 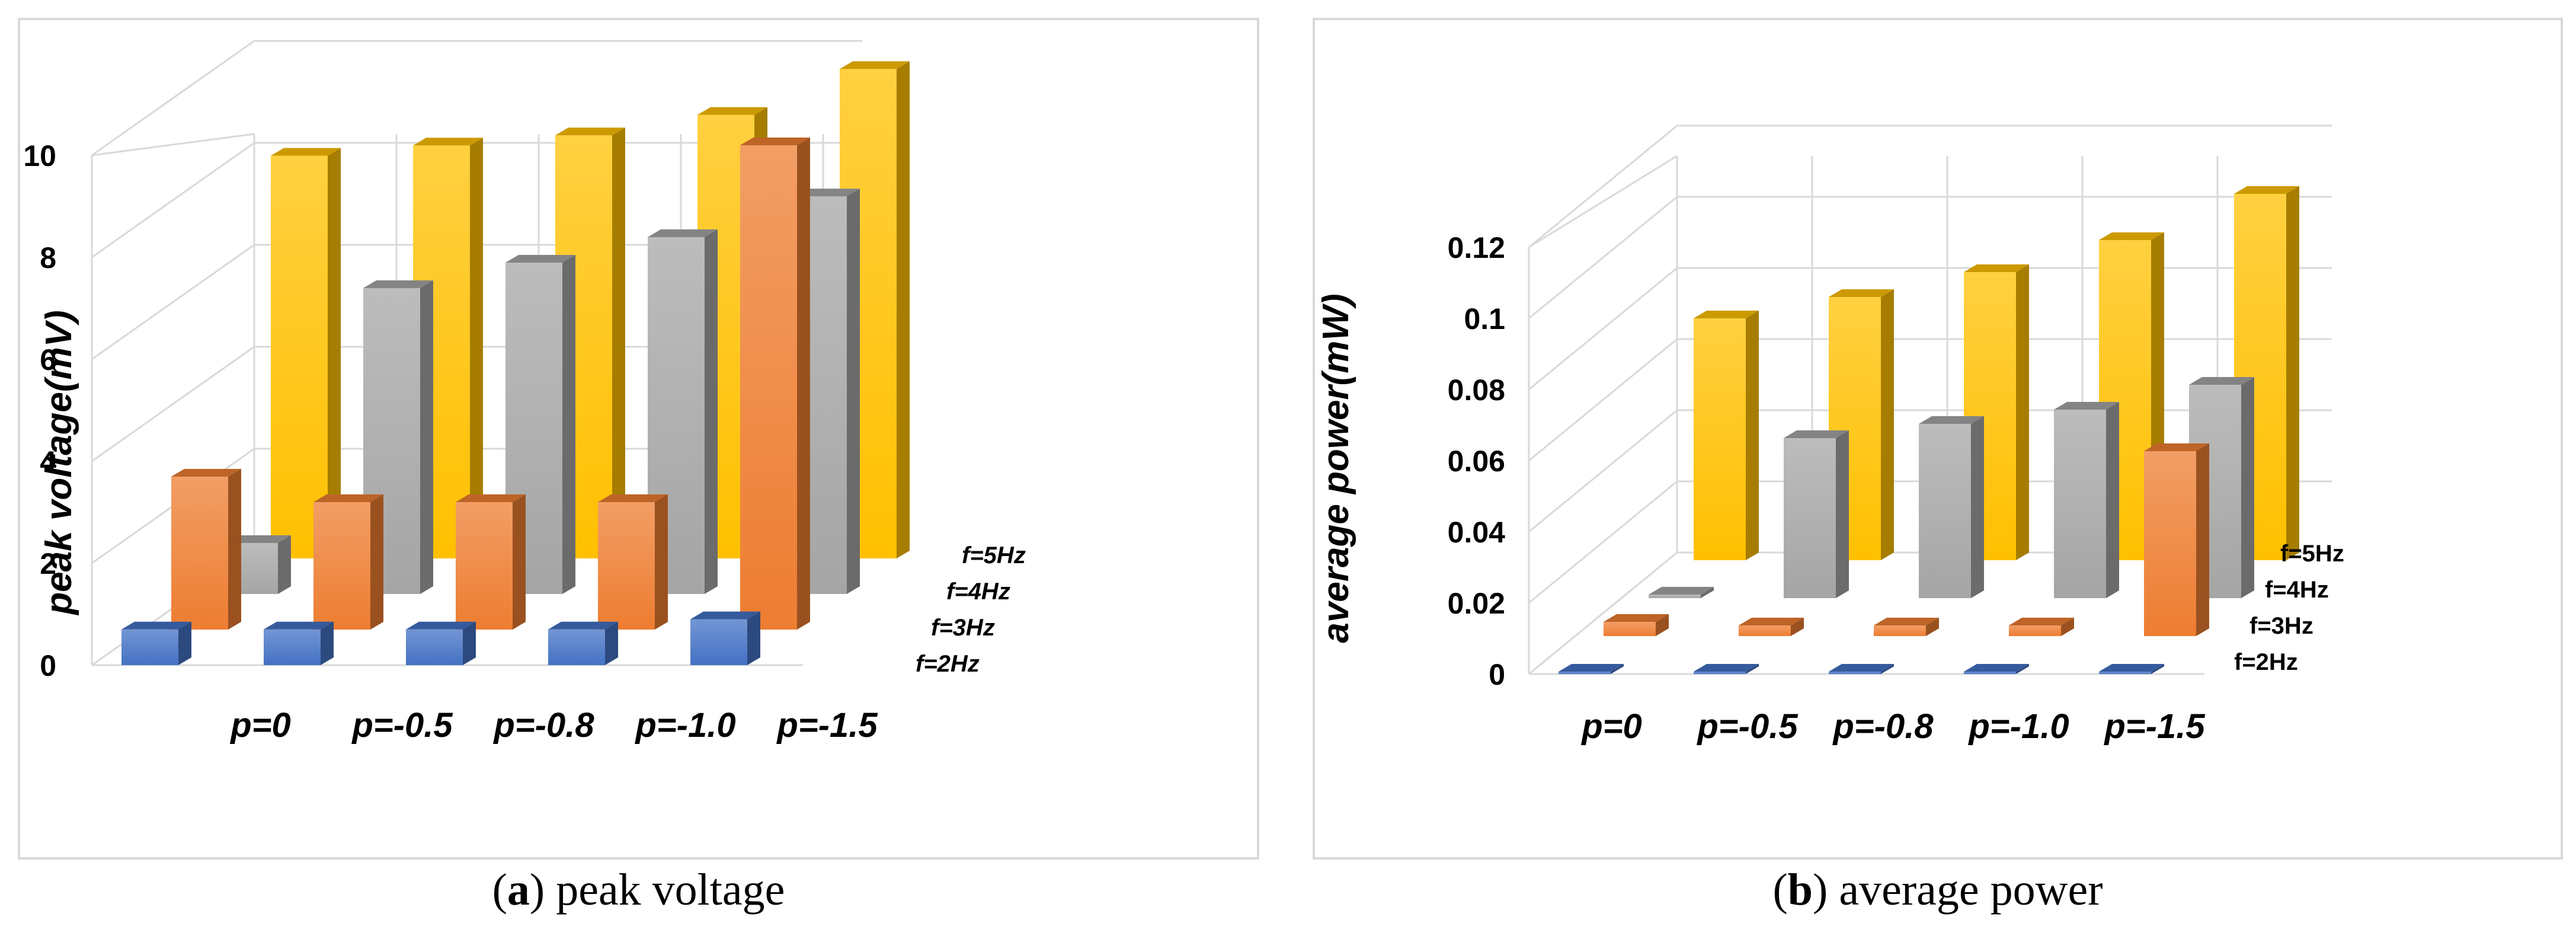 I want to click on bar-f=3Hz-p=-0.8, so click(x=1906, y=627).